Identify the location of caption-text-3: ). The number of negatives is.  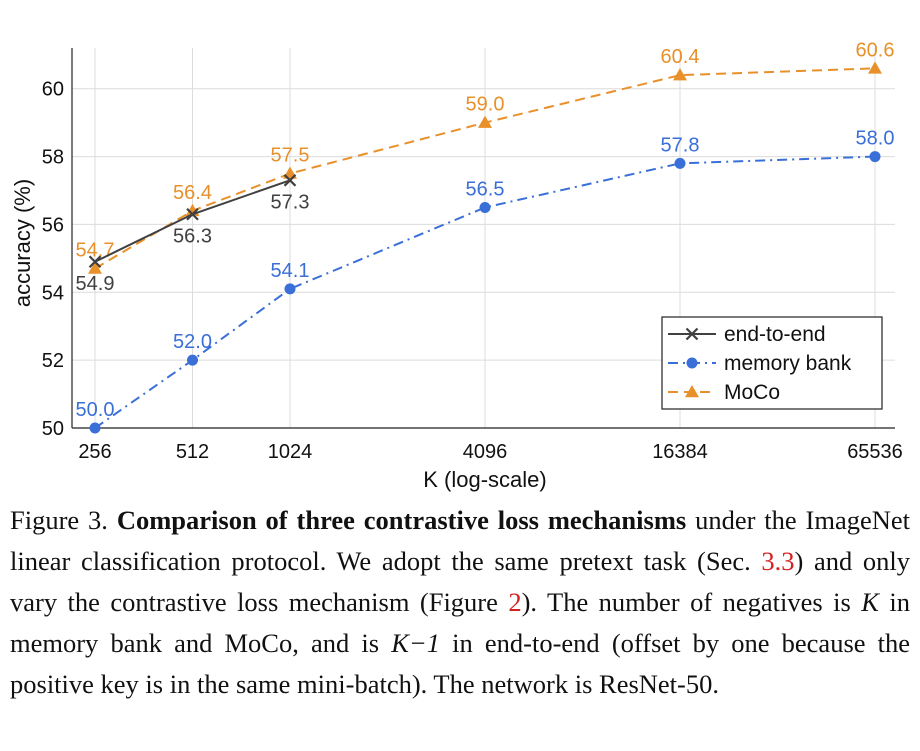
(686, 602).